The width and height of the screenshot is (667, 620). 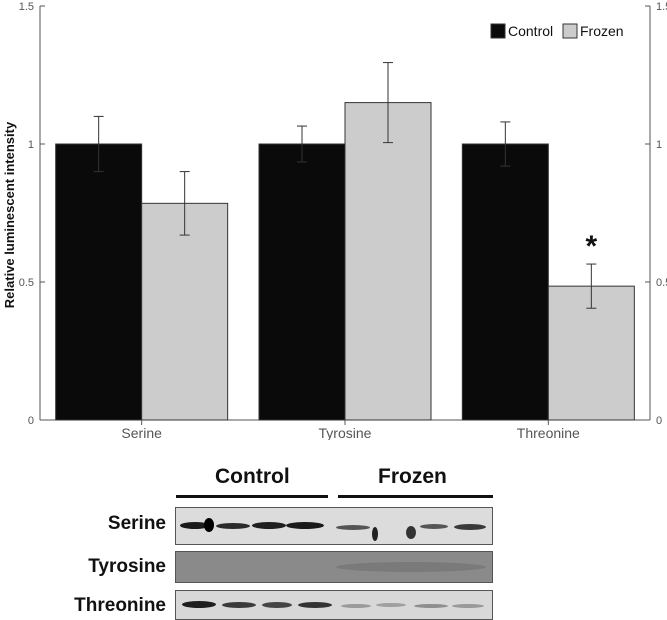 I want to click on y-axis-label: Relative luminescent intensity, so click(x=9, y=214).